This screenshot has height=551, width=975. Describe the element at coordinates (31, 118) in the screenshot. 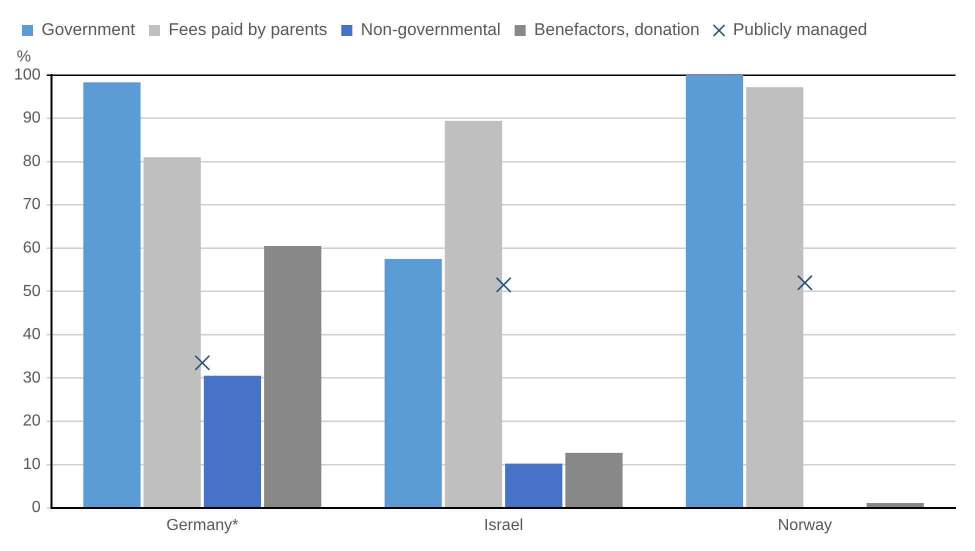

I see `y-tick-label: 90` at that location.